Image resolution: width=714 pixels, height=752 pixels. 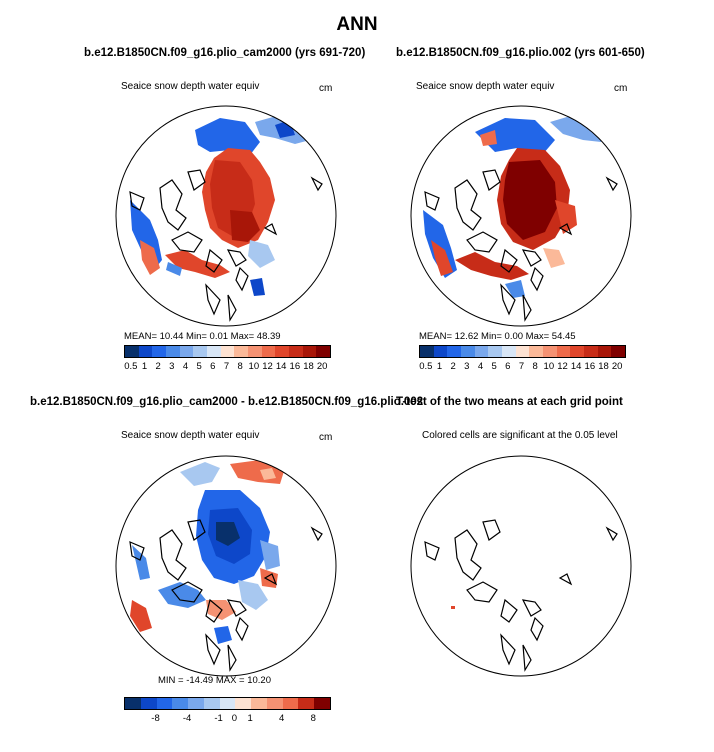 I want to click on panel2-colorbar-ticks: 0.5 1 2 3 4 5 6 7 8 10 12 14 16 18 20, so click(x=521, y=367).